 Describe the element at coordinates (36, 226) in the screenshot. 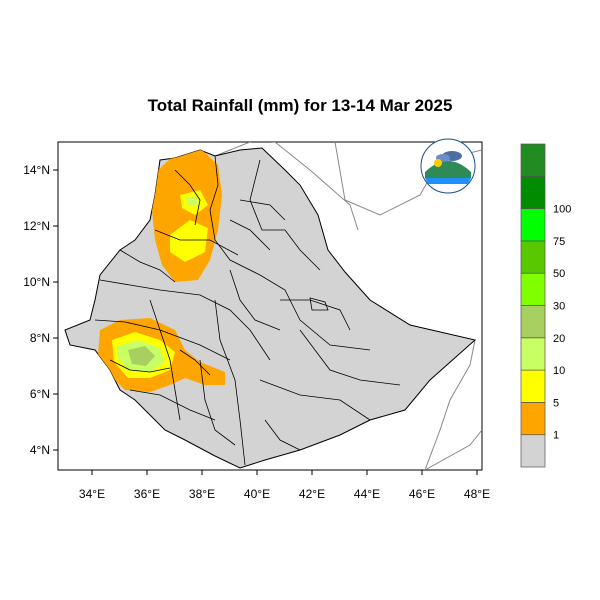

I see `y-tick-label: 12°N` at that location.